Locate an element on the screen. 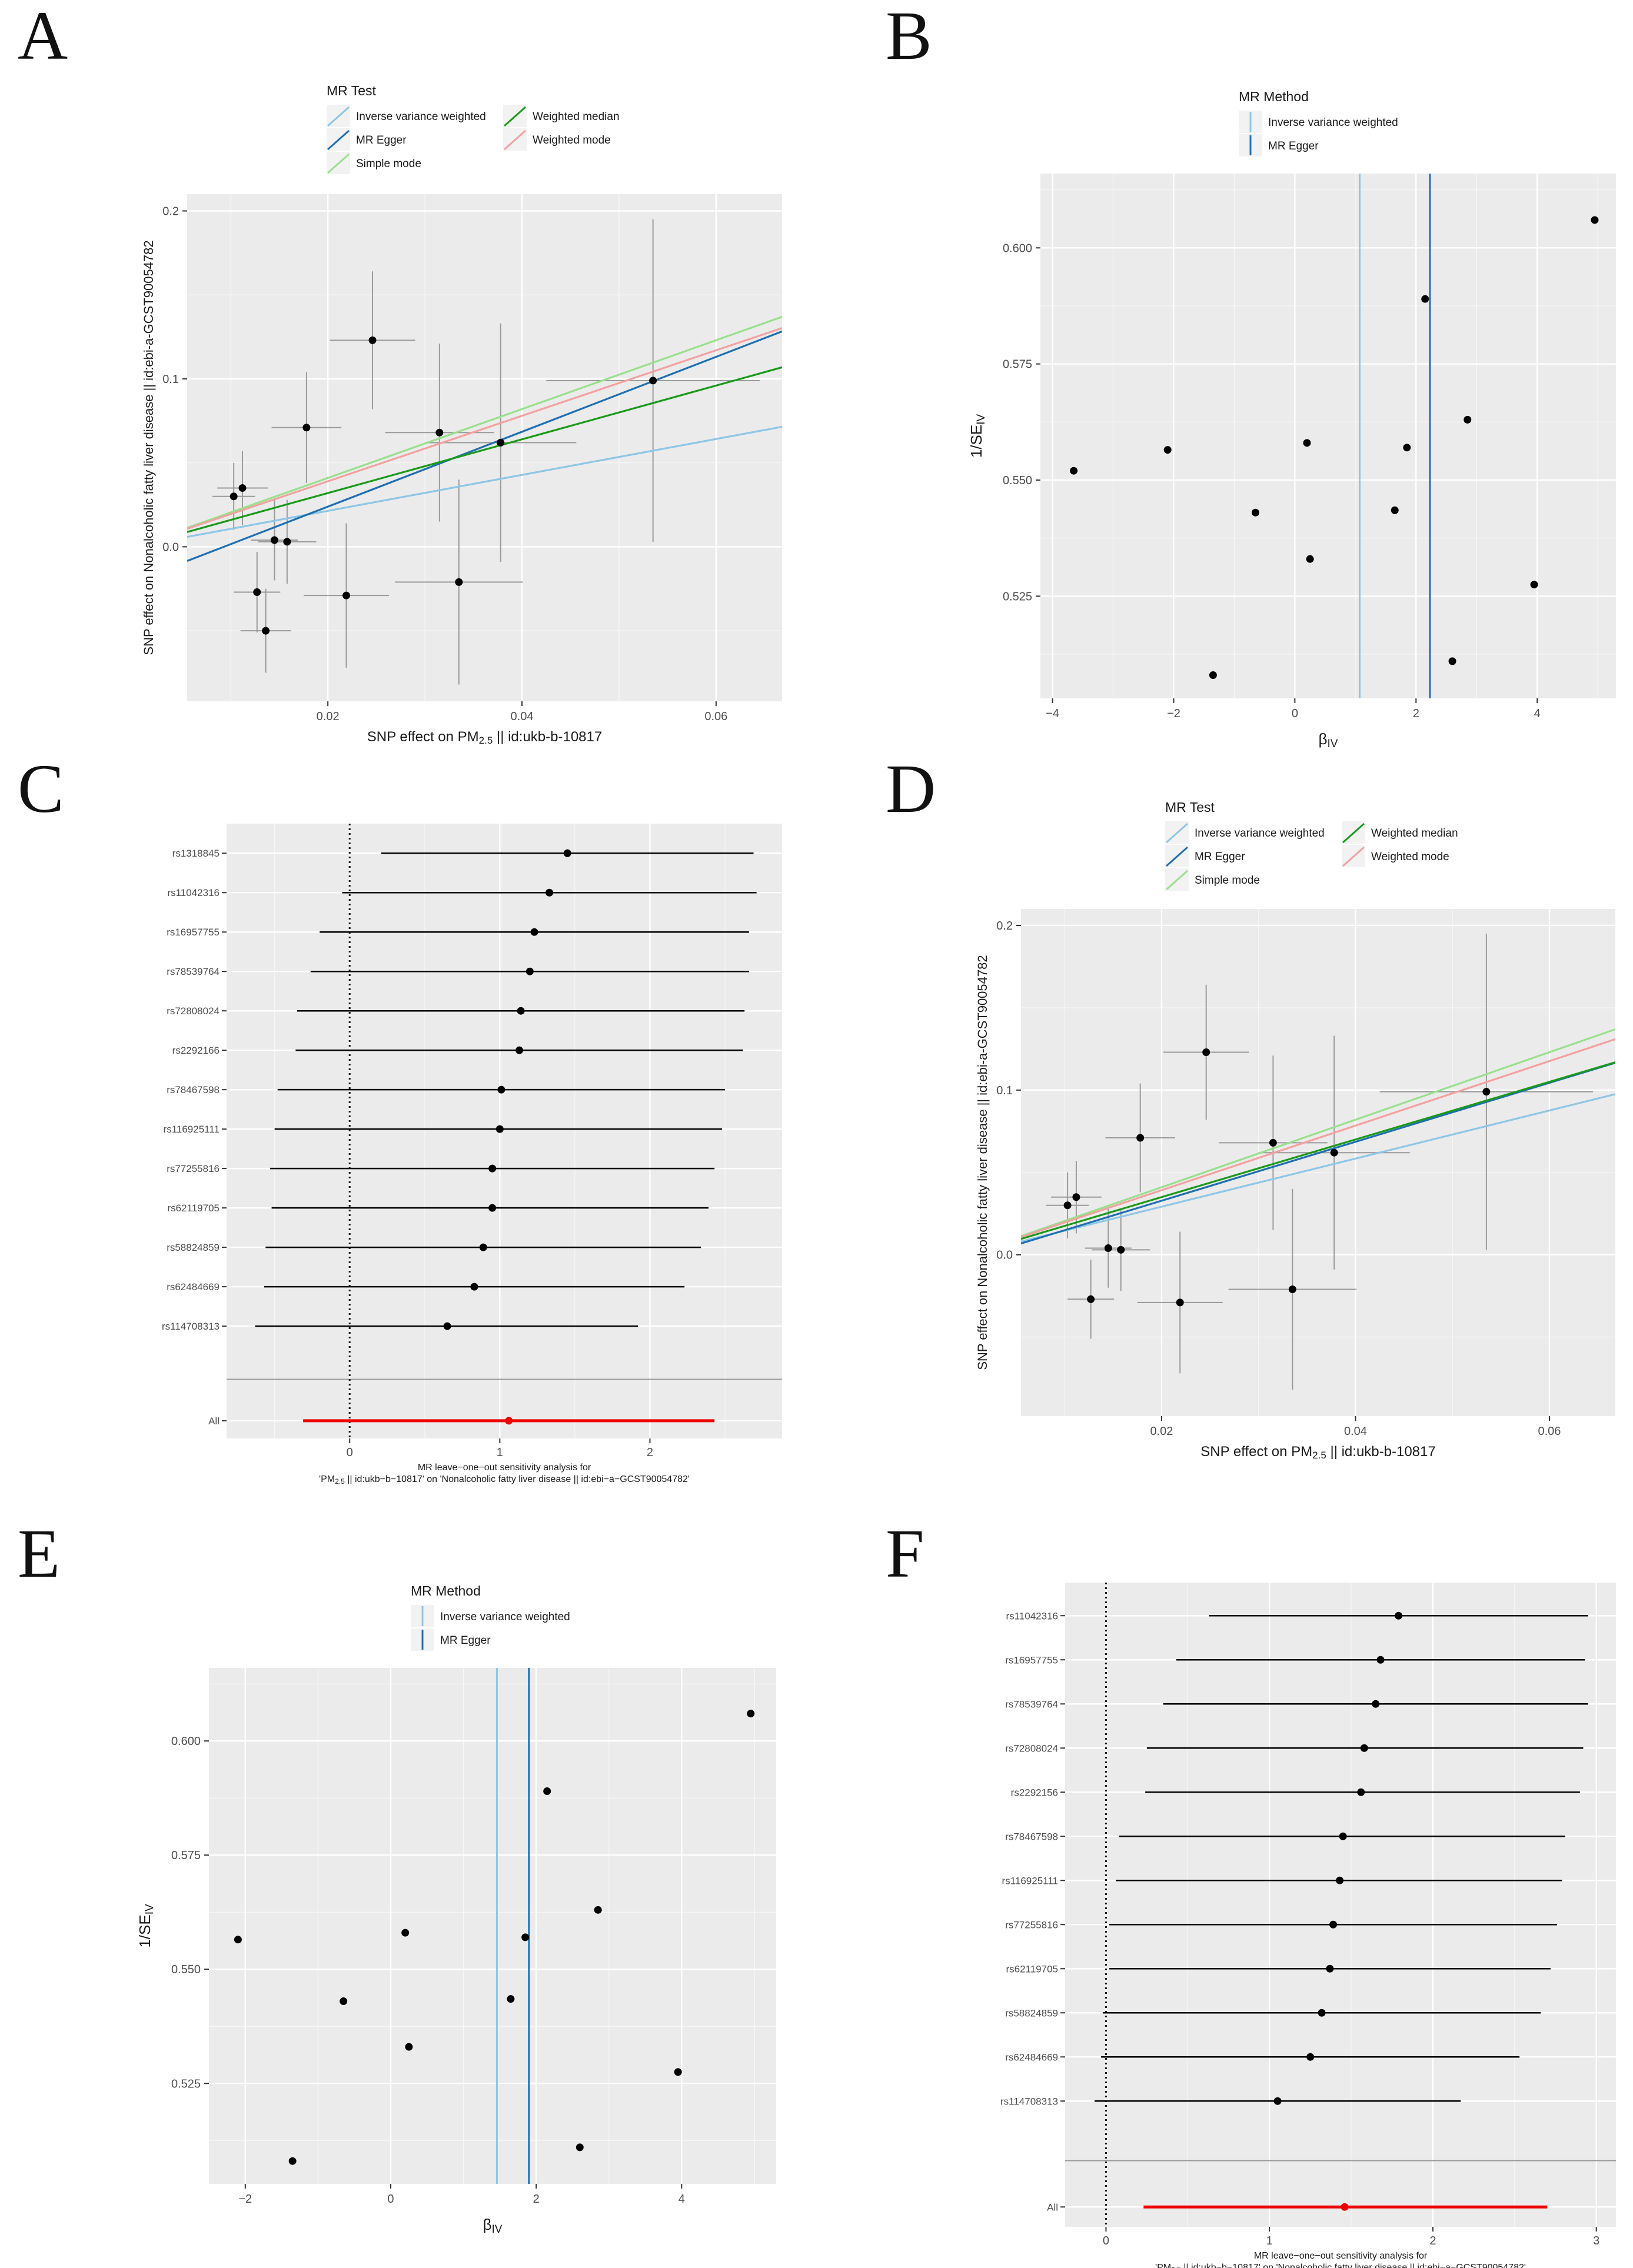  forest-row: rs114708313 is located at coordinates (1231, 2101).